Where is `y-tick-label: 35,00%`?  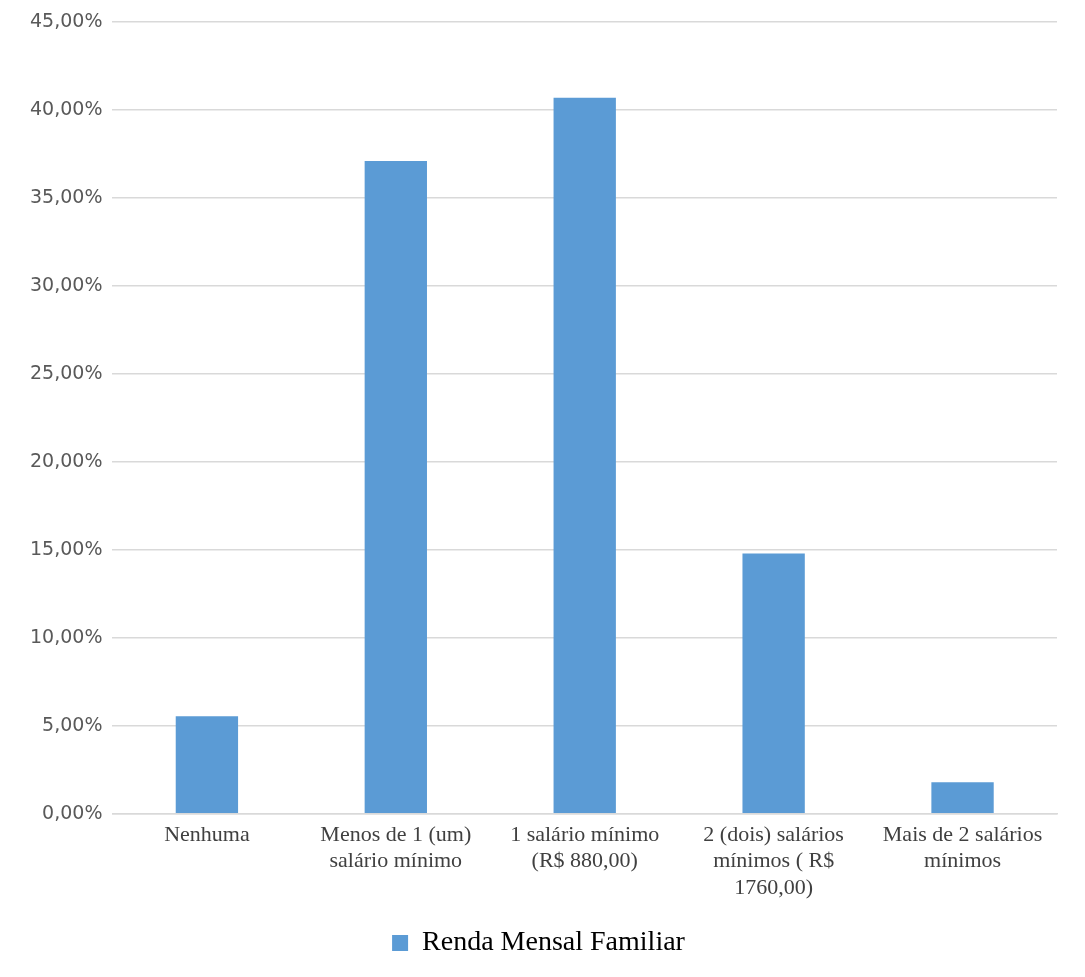
y-tick-label: 35,00% is located at coordinates (66, 195).